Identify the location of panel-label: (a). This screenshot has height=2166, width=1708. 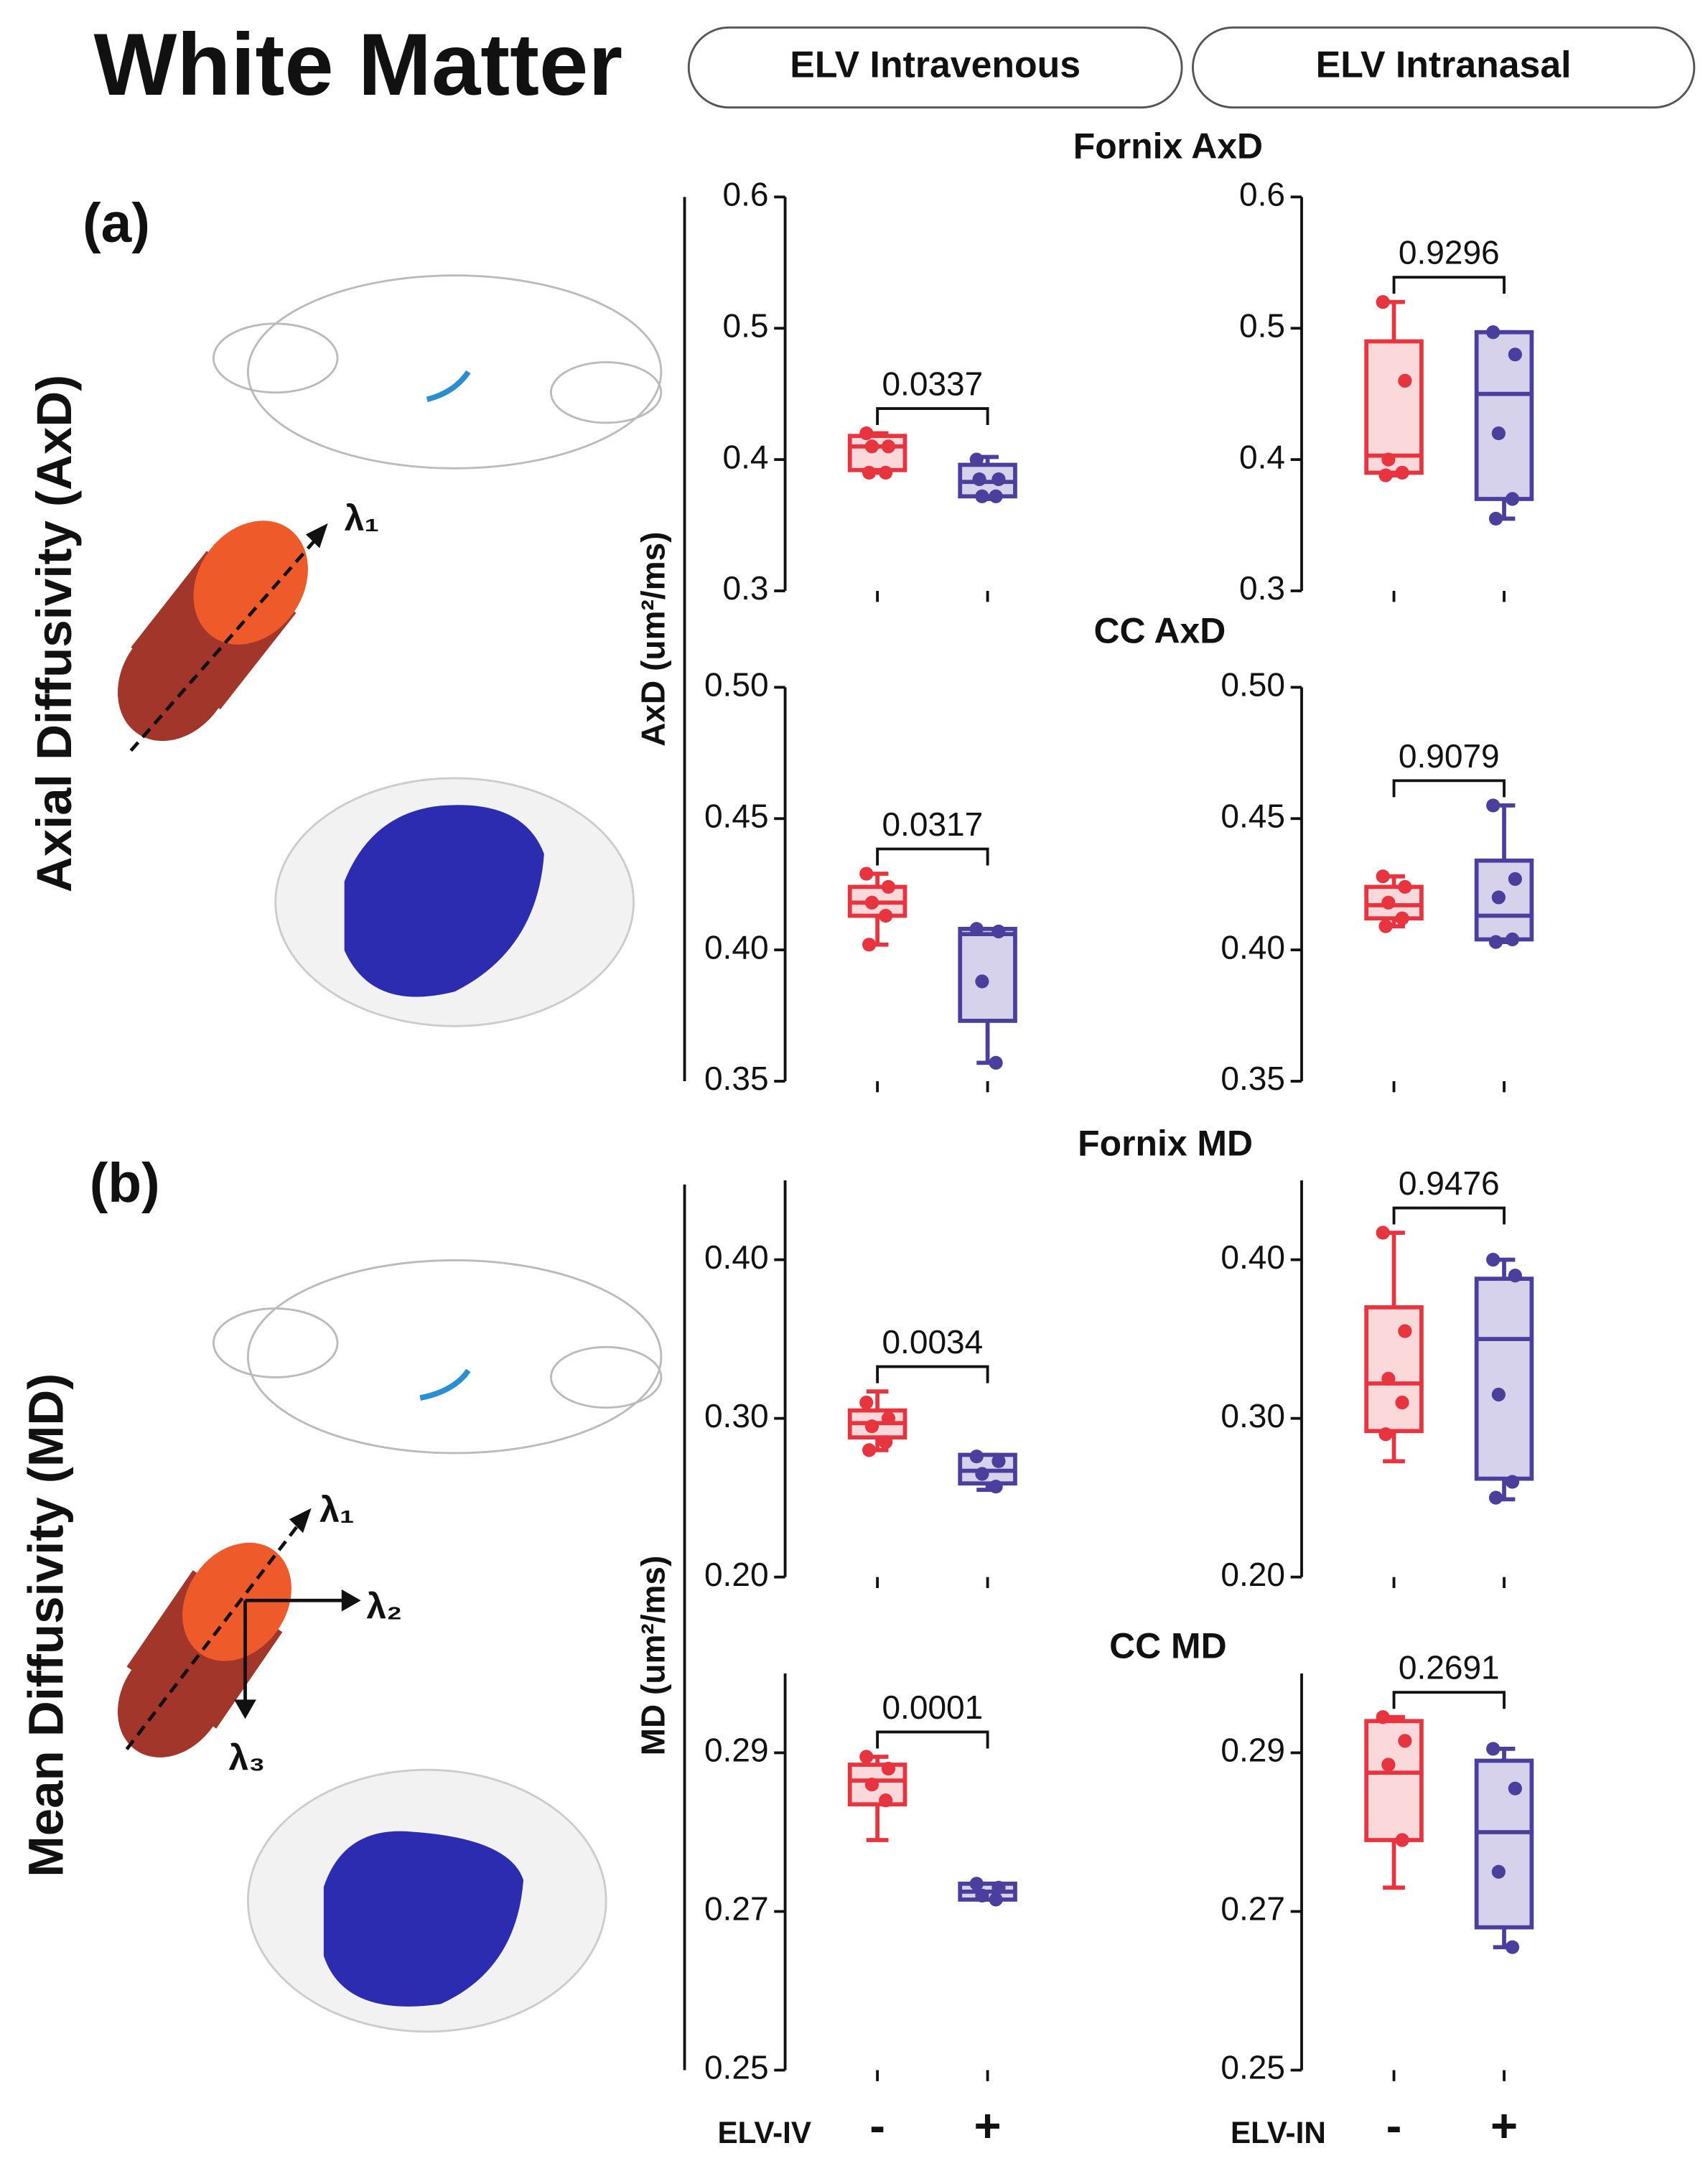
(116, 223).